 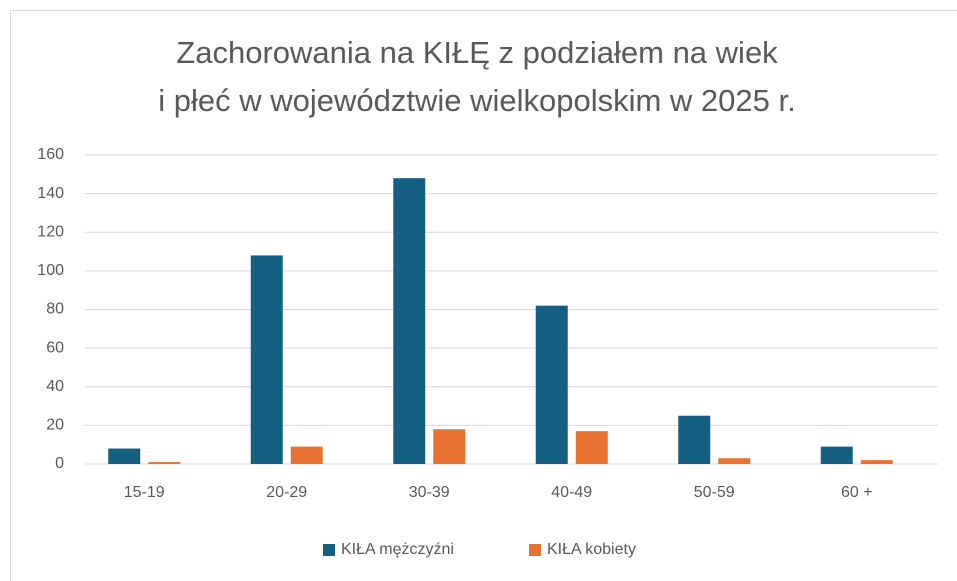 What do you see at coordinates (55, 347) in the screenshot?
I see `y-tick-label: 60` at bounding box center [55, 347].